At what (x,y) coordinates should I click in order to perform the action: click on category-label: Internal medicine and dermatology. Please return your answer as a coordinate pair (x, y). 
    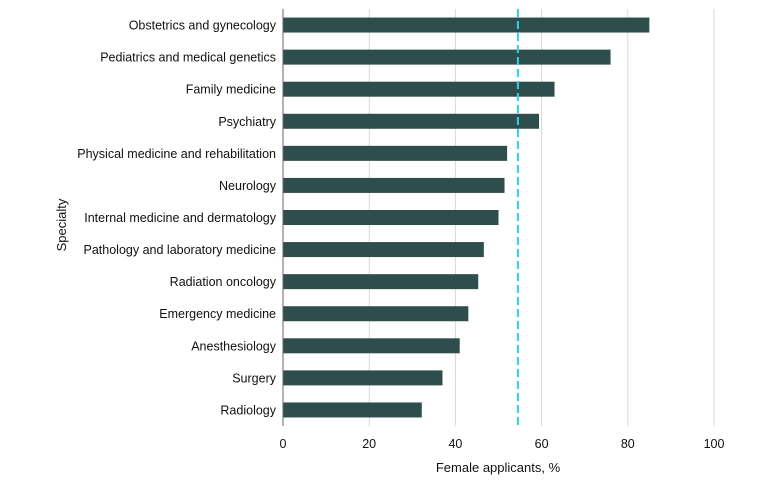
    Looking at the image, I should click on (180, 218).